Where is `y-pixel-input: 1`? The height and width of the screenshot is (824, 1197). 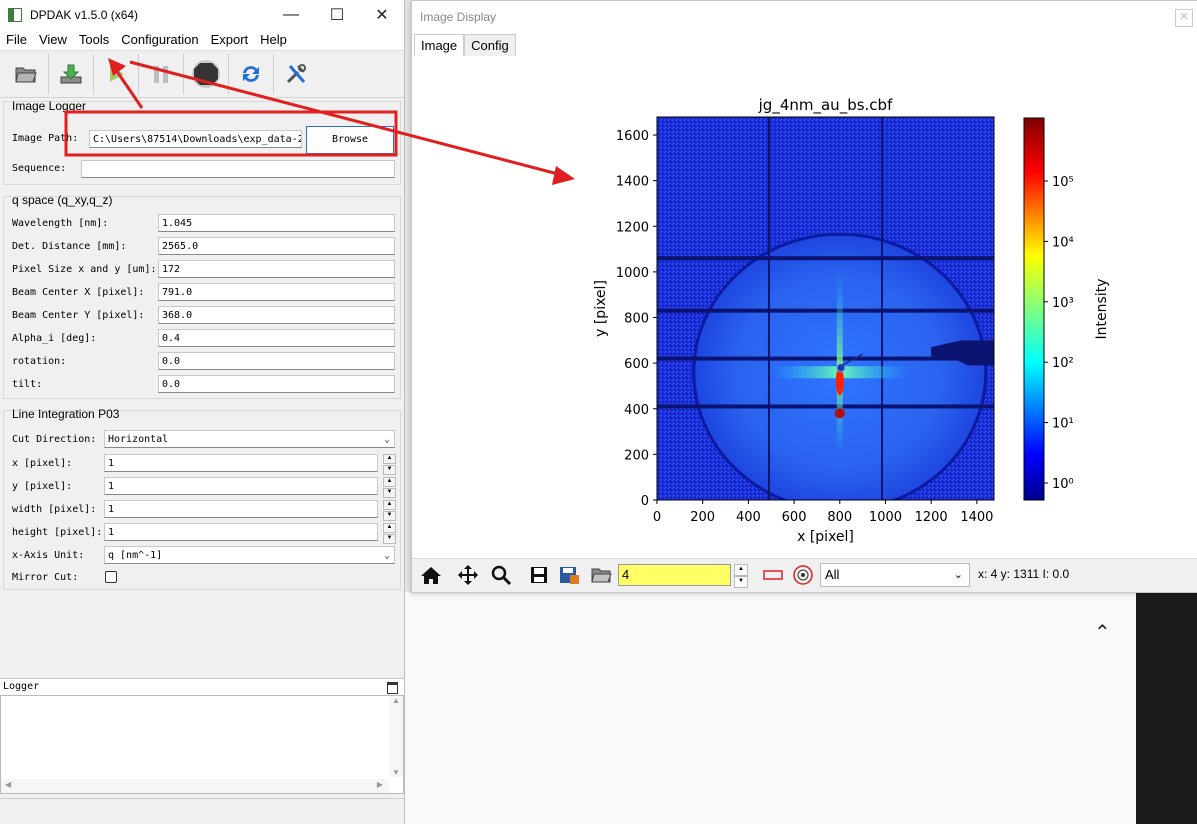 y-pixel-input: 1 is located at coordinates (241, 486).